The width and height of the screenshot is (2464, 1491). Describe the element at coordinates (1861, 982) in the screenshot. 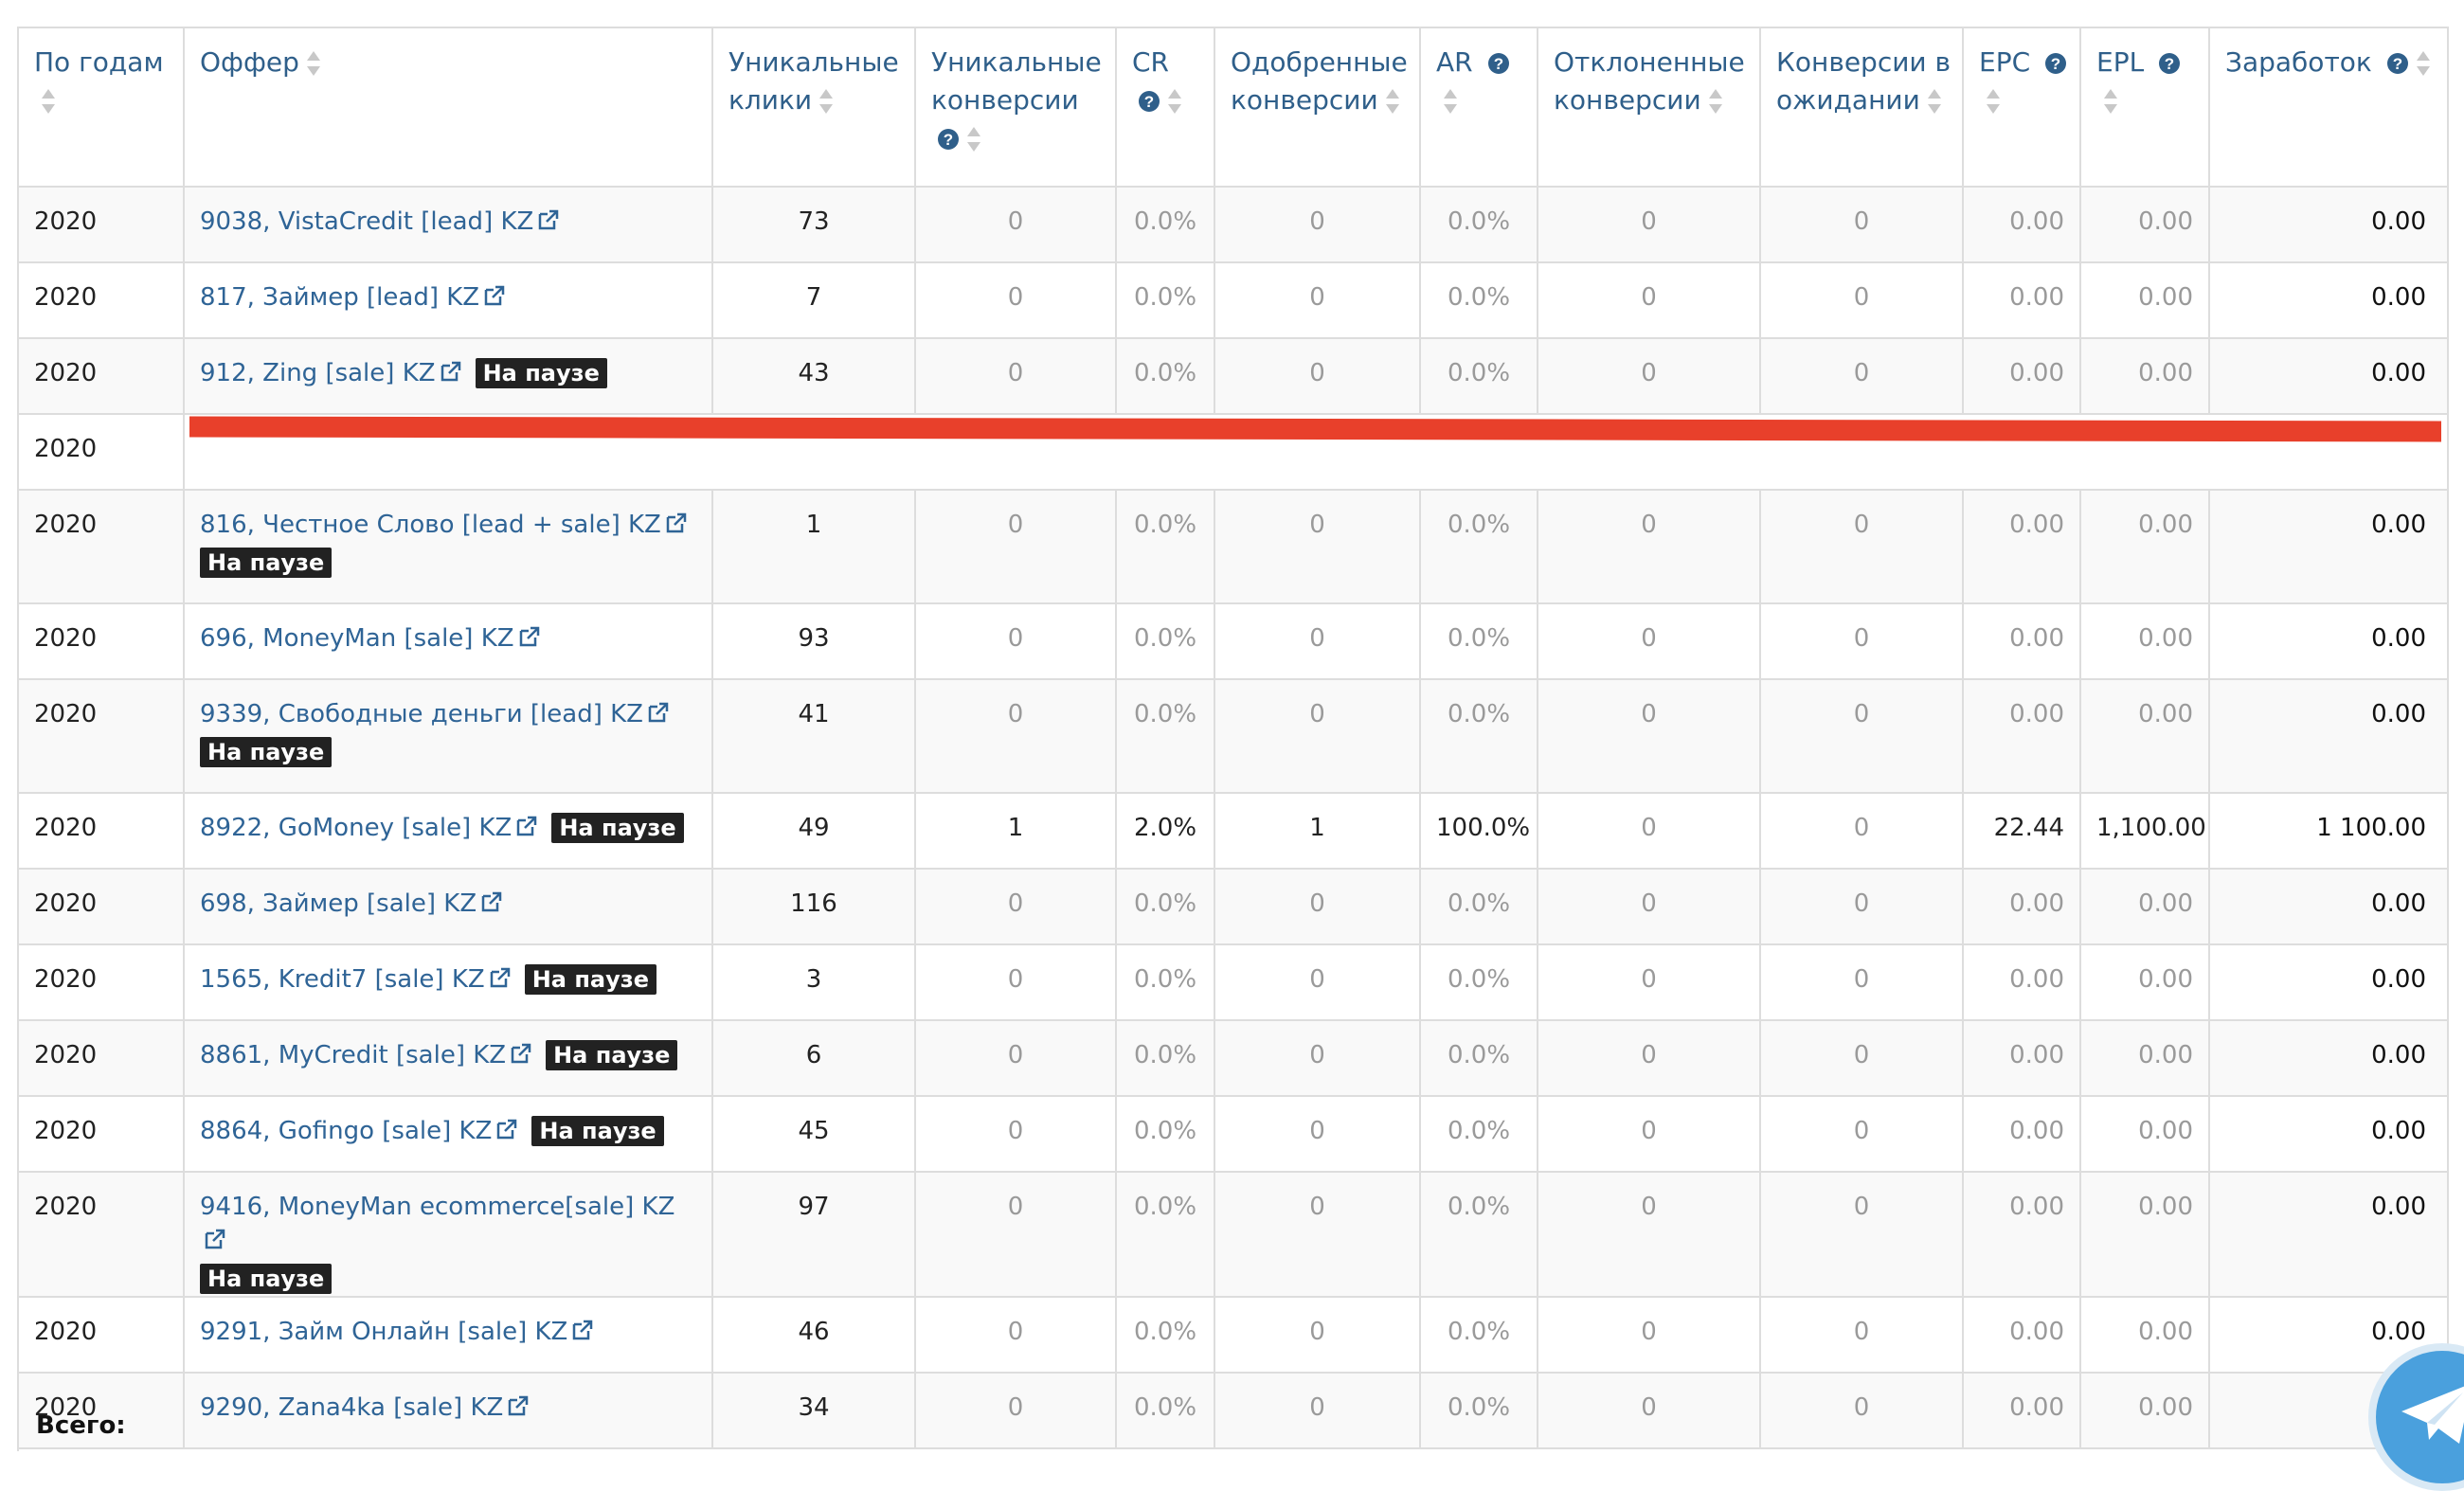

I see `pending-cell: 0` at that location.